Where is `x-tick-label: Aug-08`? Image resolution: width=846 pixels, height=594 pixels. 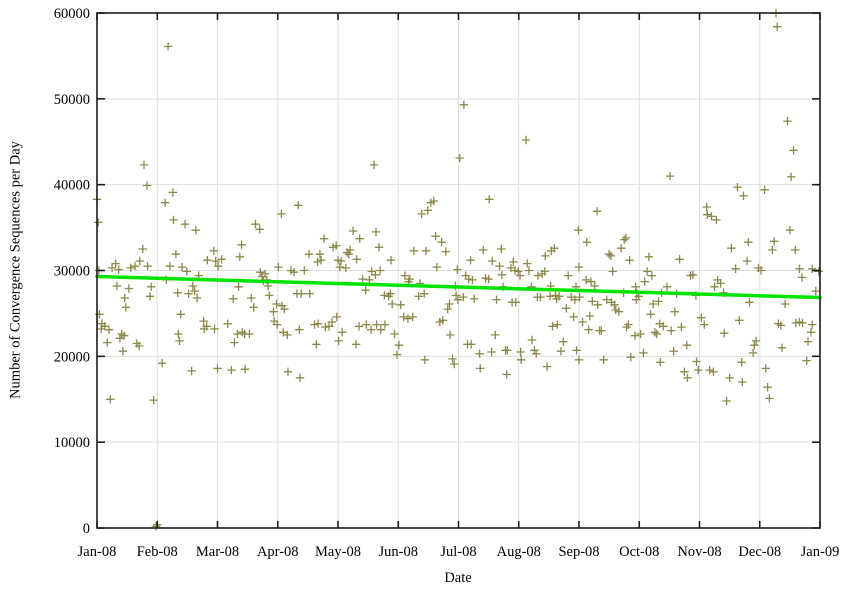 x-tick-label: Aug-08 is located at coordinates (519, 552).